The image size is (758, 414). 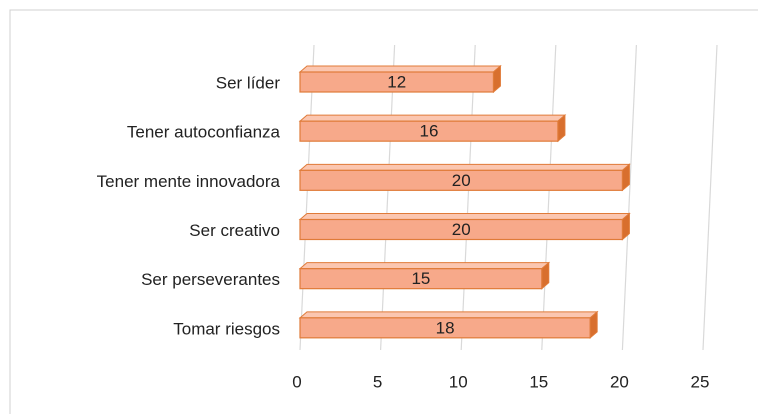 I want to click on x-tick-label: 20, so click(x=619, y=381).